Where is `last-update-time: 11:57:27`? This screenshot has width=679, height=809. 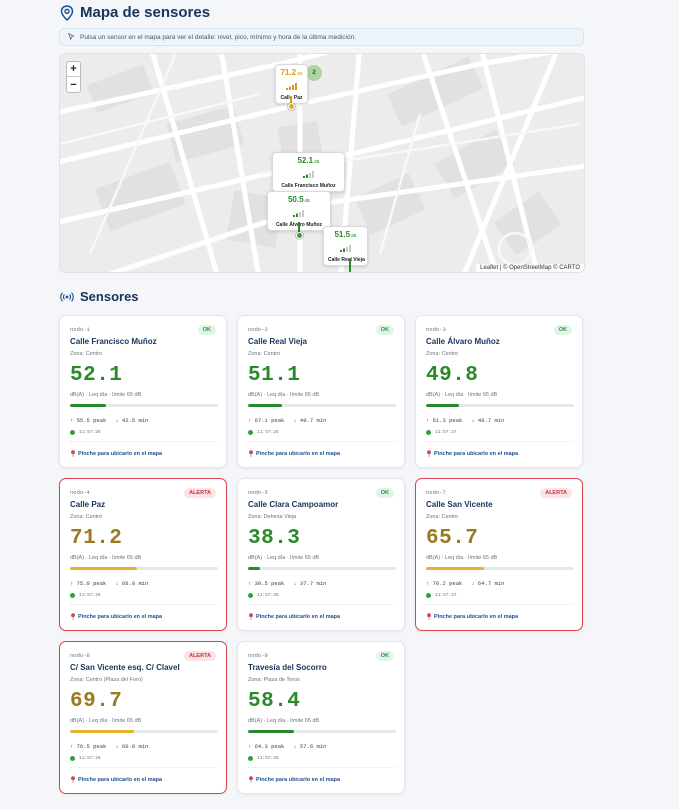 last-update-time: 11:57:27 is located at coordinates (446, 595).